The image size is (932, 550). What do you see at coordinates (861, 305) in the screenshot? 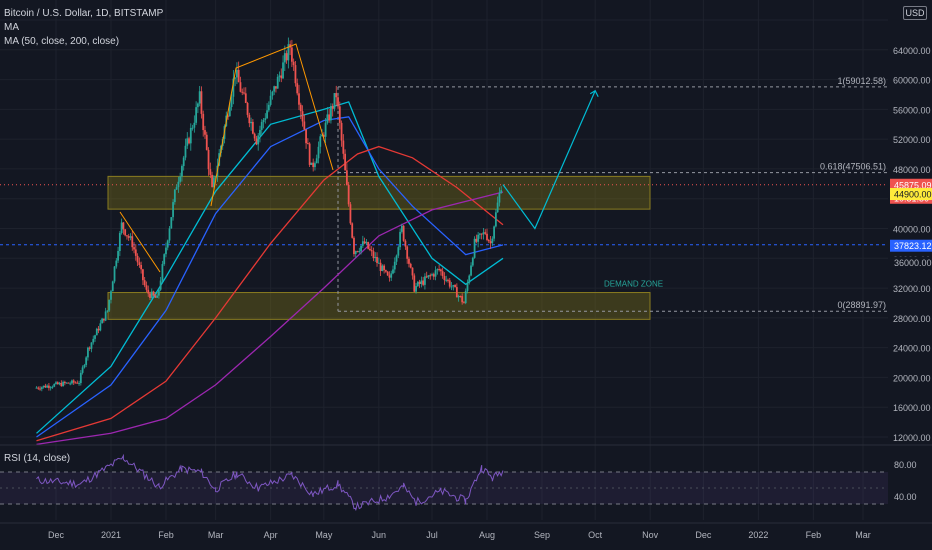
I see `fib-label-2: 0(28891.97)` at bounding box center [861, 305].